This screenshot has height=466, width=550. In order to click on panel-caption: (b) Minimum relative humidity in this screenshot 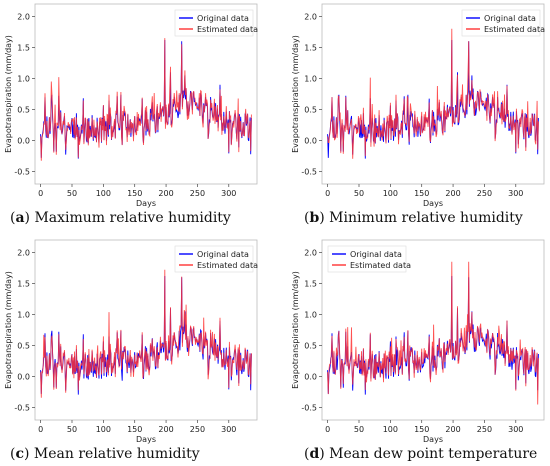, I will do `click(413, 218)`.